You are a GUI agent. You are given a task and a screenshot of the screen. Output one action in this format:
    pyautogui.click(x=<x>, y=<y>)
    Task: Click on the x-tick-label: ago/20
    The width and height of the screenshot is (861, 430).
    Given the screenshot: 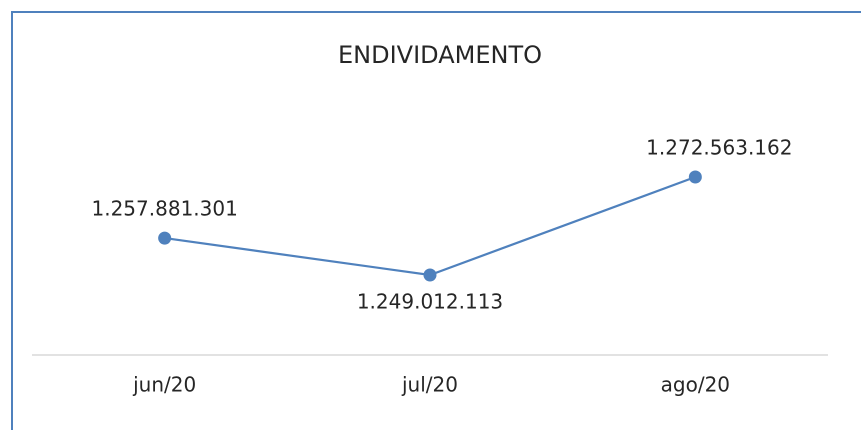 What is the action you would take?
    pyautogui.click(x=695, y=385)
    